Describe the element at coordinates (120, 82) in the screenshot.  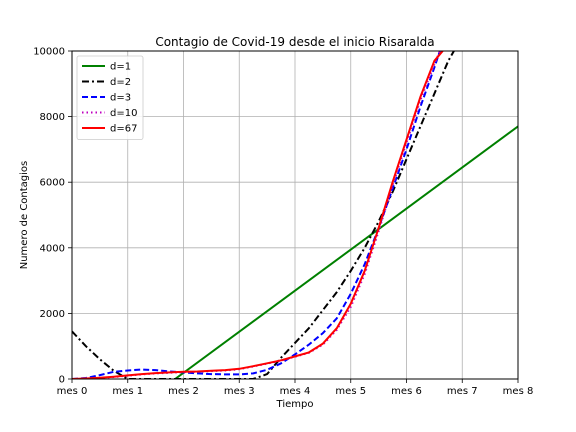
I see `legend-label: d=2` at that location.